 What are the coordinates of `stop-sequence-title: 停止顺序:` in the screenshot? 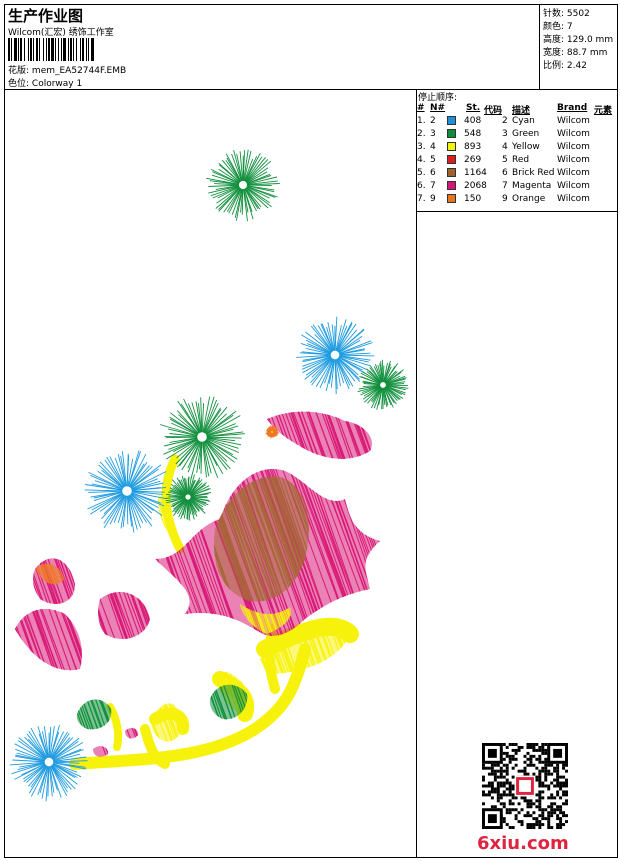 It's located at (437, 96).